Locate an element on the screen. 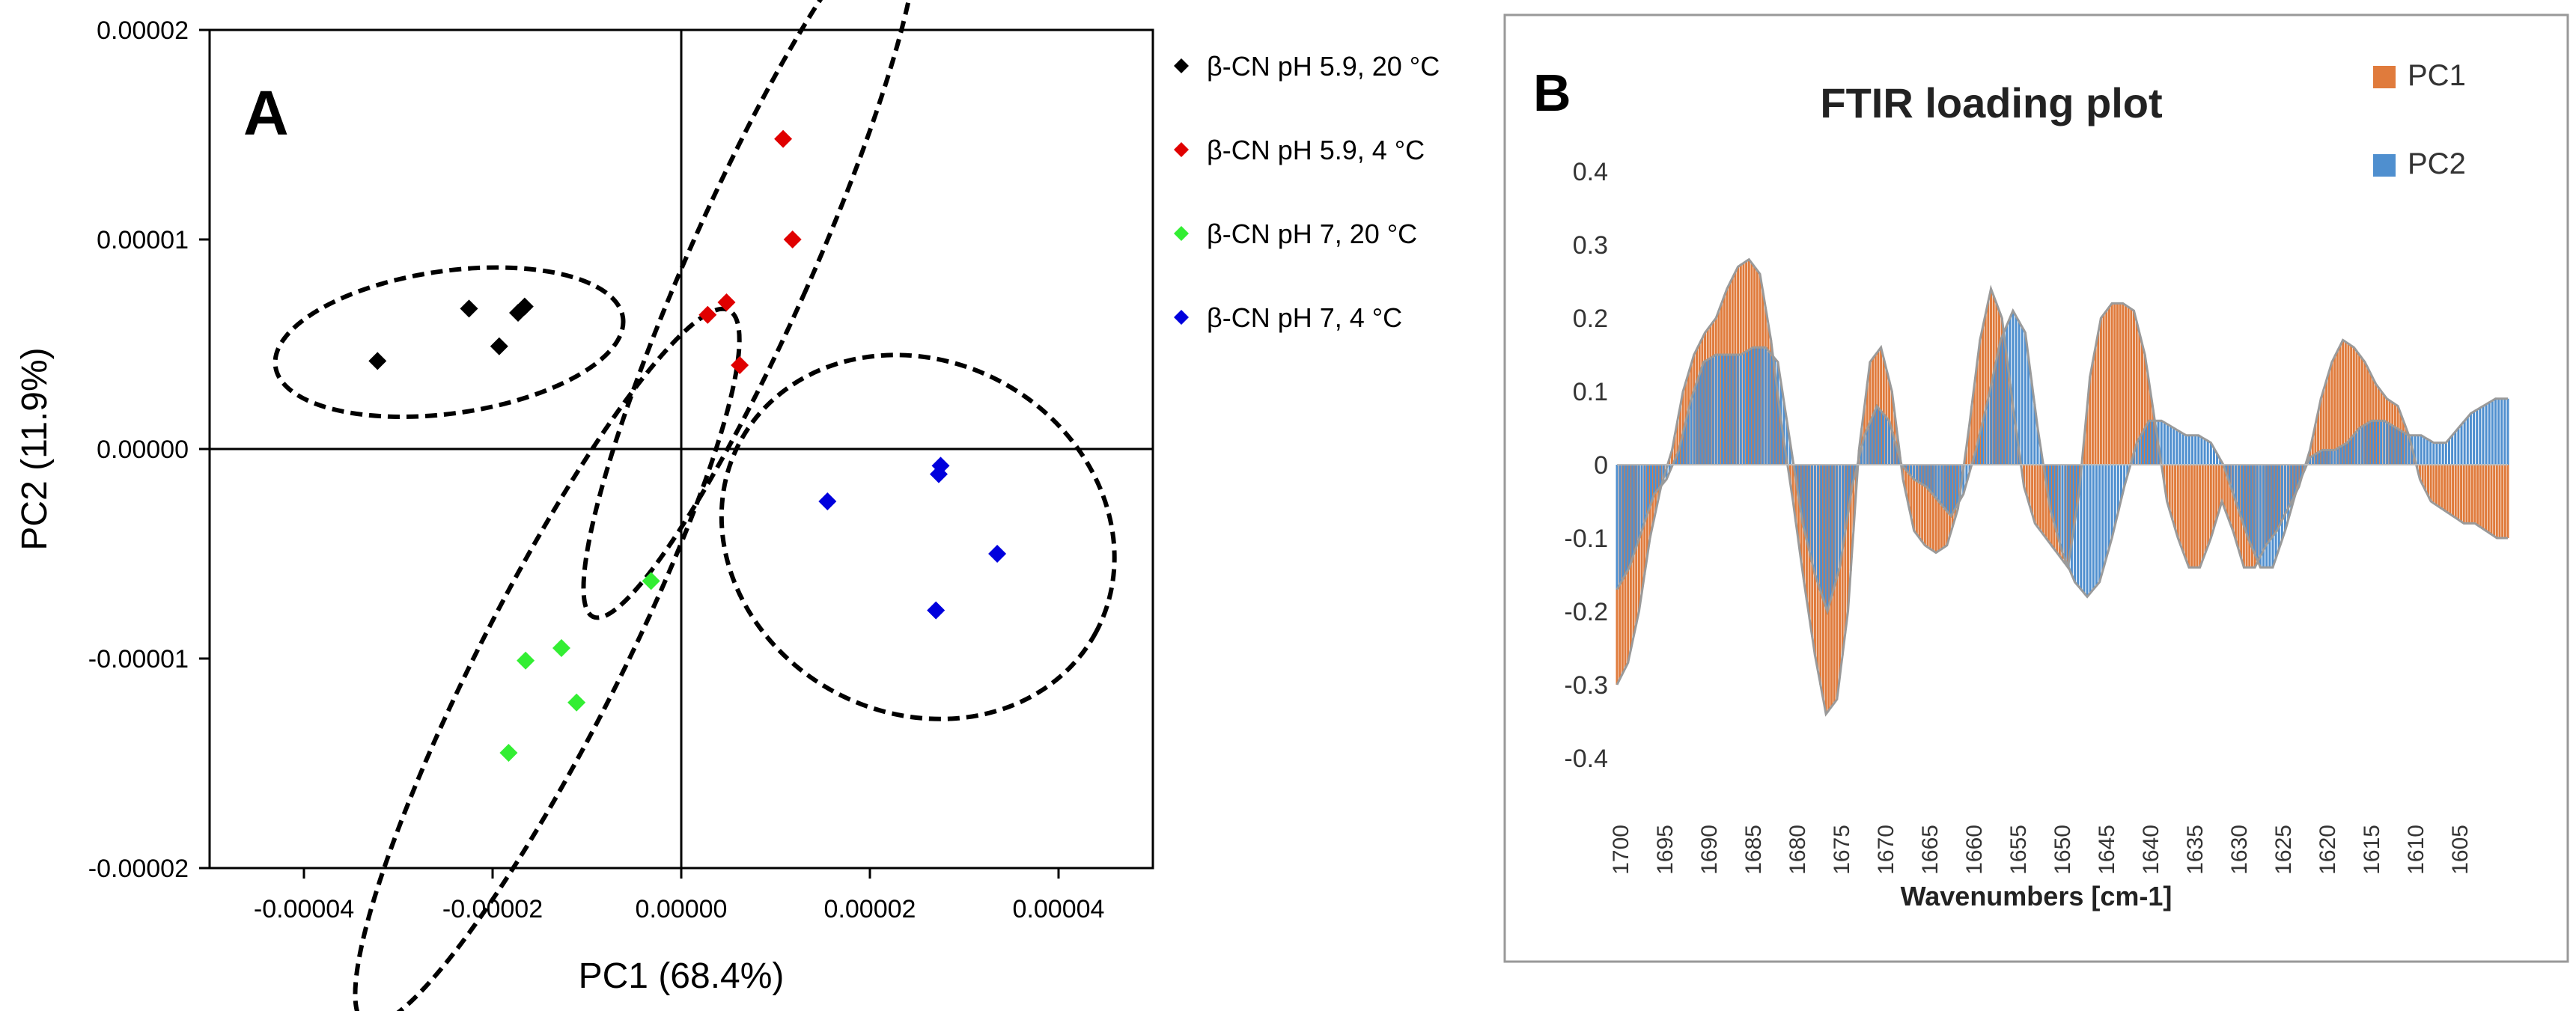  b-y-tick-label: -0.2 is located at coordinates (1586, 612).